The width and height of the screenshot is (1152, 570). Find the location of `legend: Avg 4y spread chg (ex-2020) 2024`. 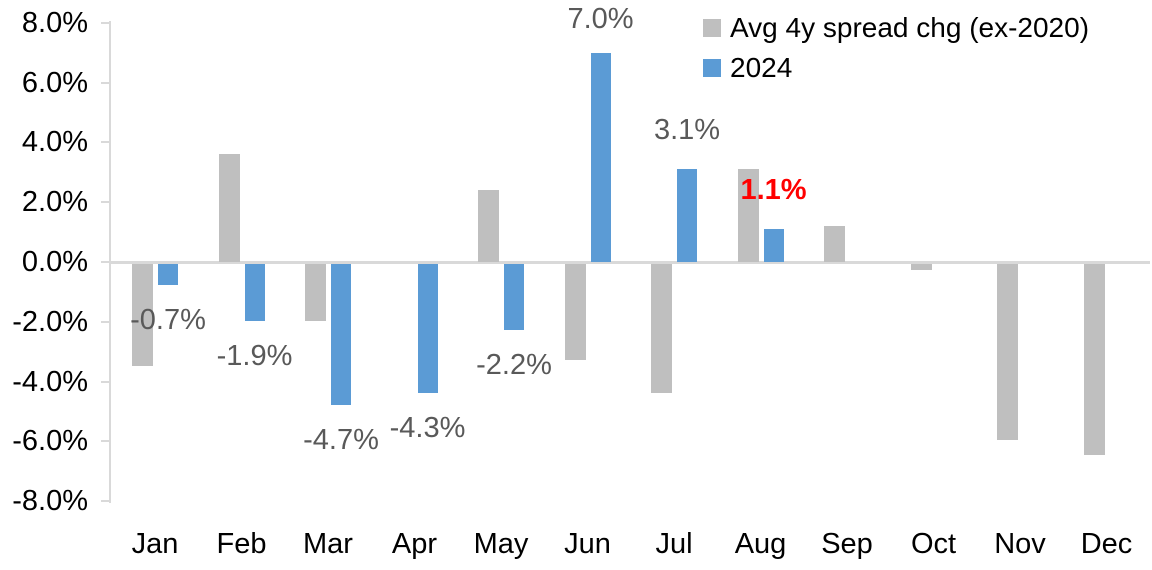

legend: Avg 4y spread chg (ex-2020) 2024 is located at coordinates (896, 48).